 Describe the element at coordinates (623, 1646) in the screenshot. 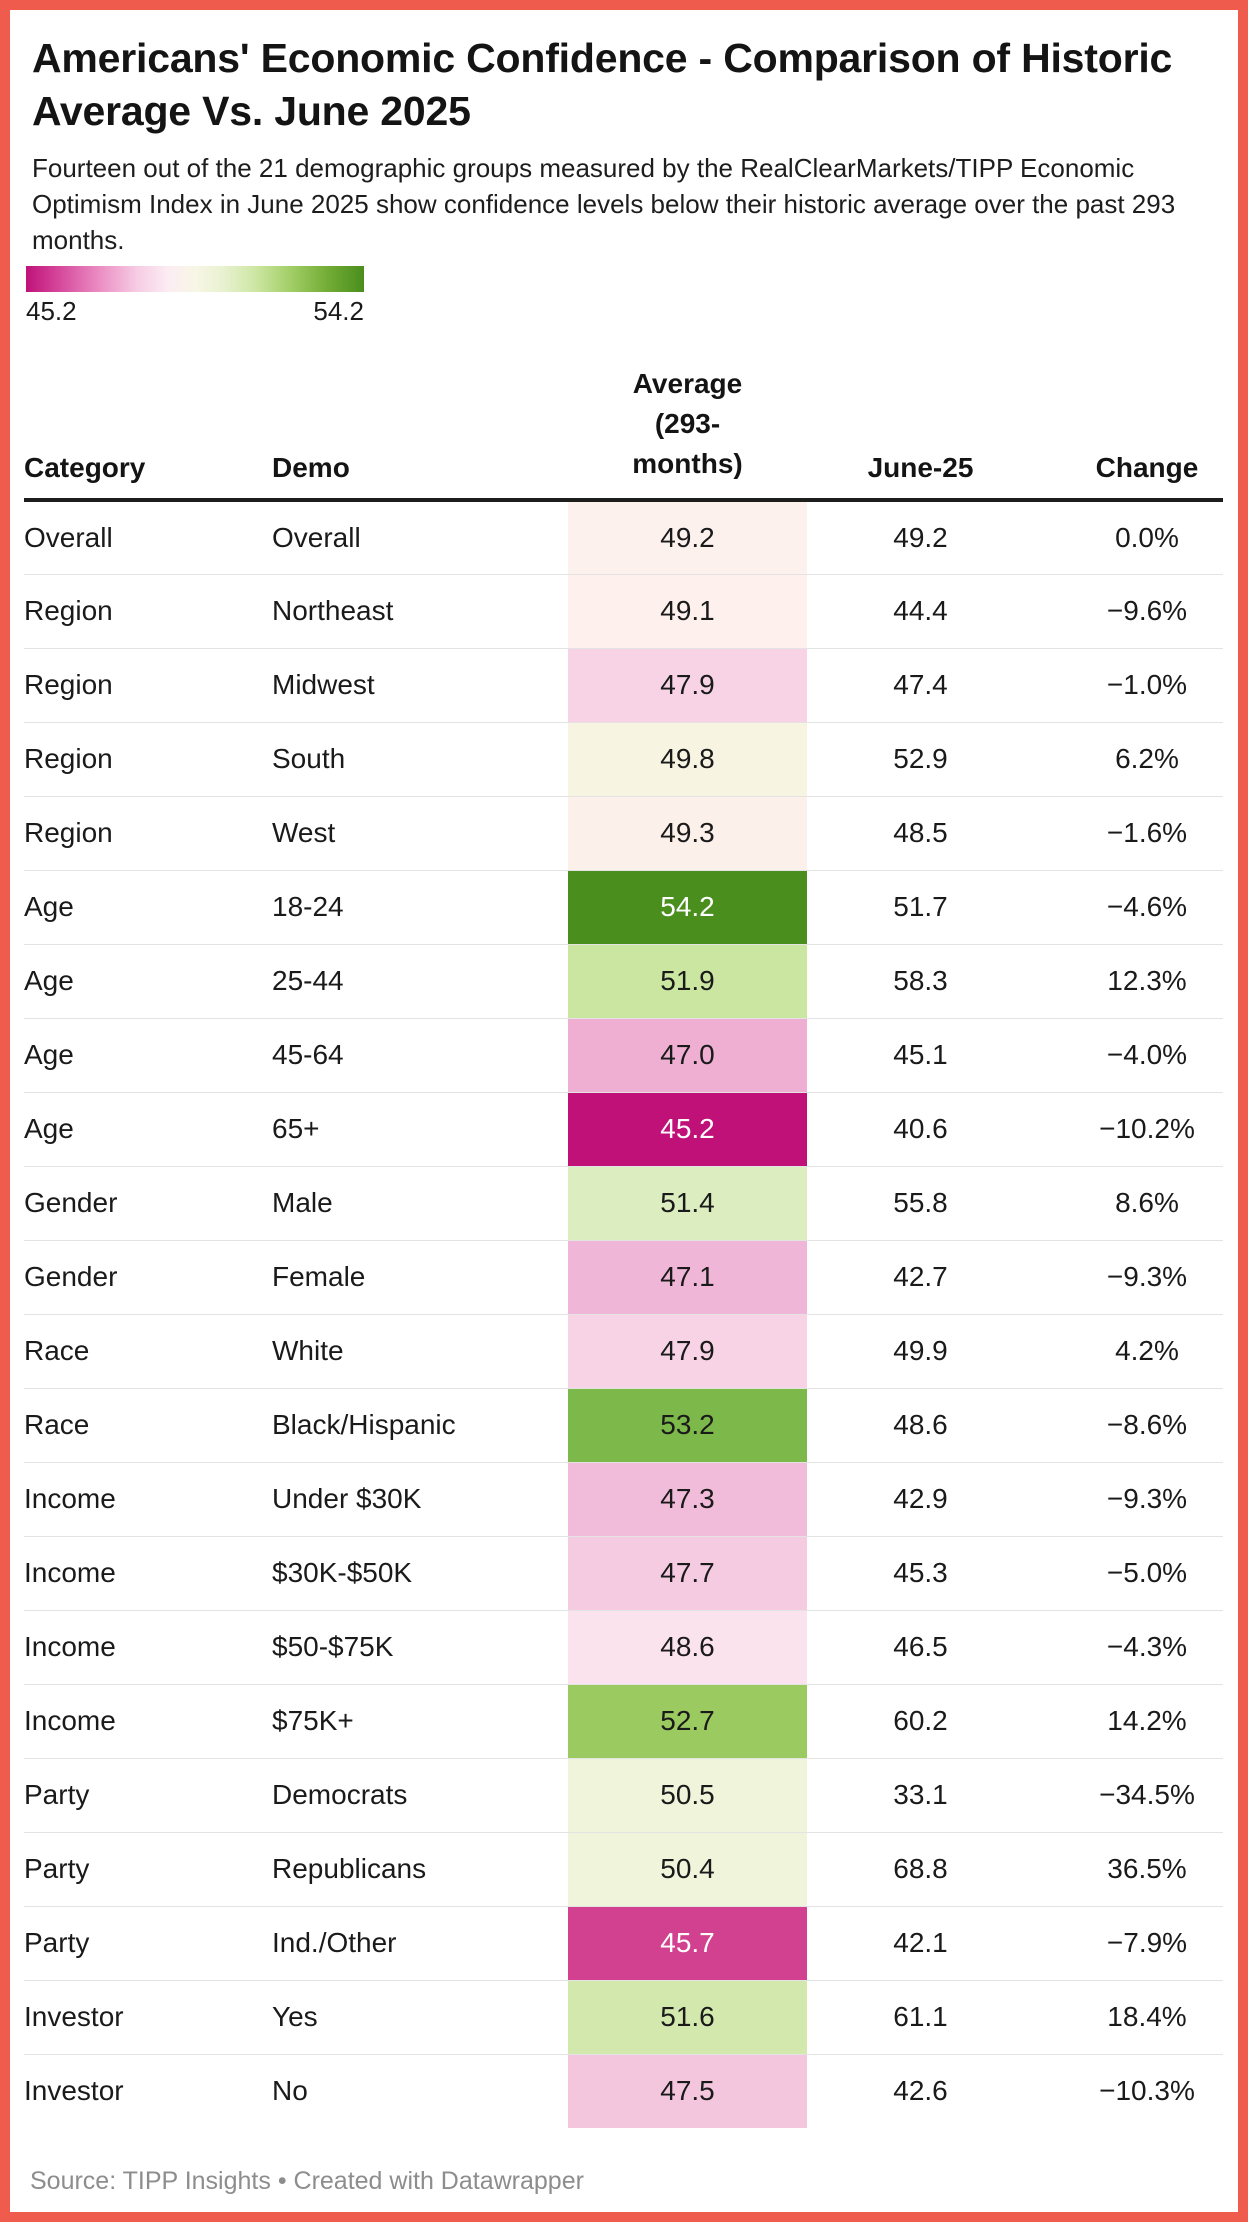

I see `table-row: Income $50-$75K 48.6 46.5 −4.3%` at that location.